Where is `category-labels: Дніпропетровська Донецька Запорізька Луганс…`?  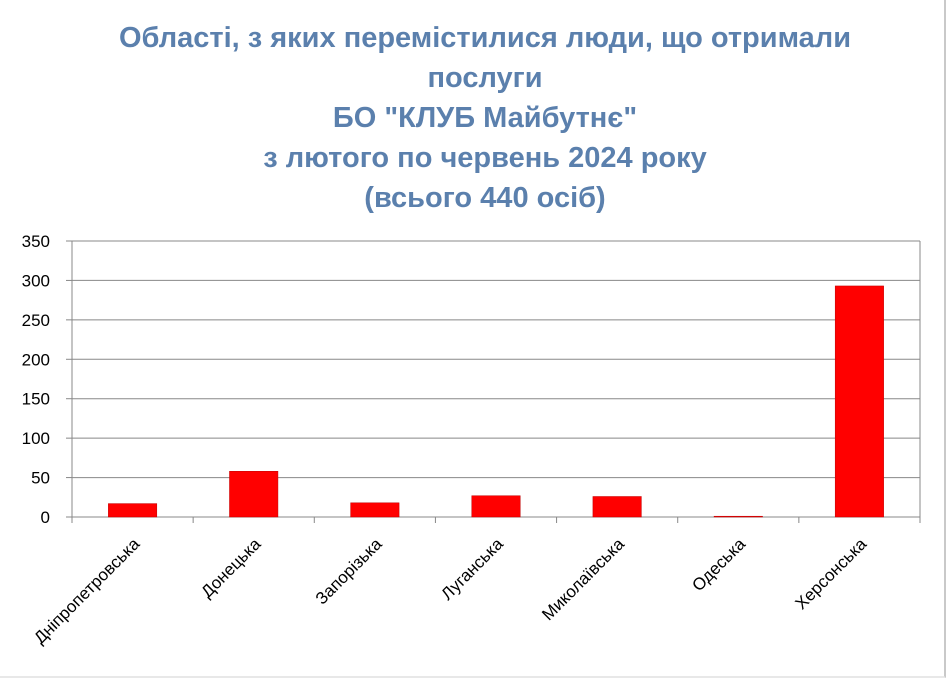
category-labels: Дніпропетровська Донецька Запорізька Луганс… is located at coordinates (450, 591).